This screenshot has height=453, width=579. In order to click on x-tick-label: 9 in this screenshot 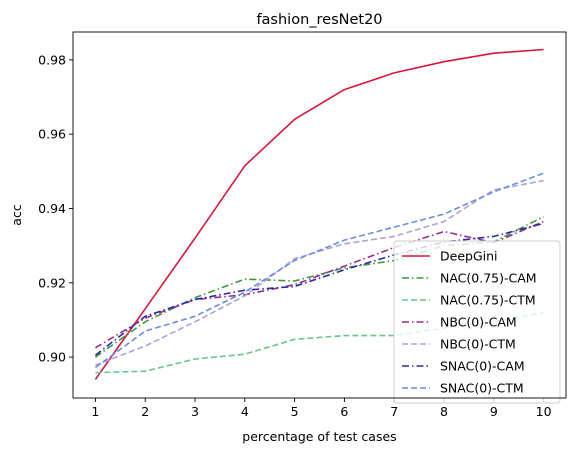, I will do `click(494, 411)`.